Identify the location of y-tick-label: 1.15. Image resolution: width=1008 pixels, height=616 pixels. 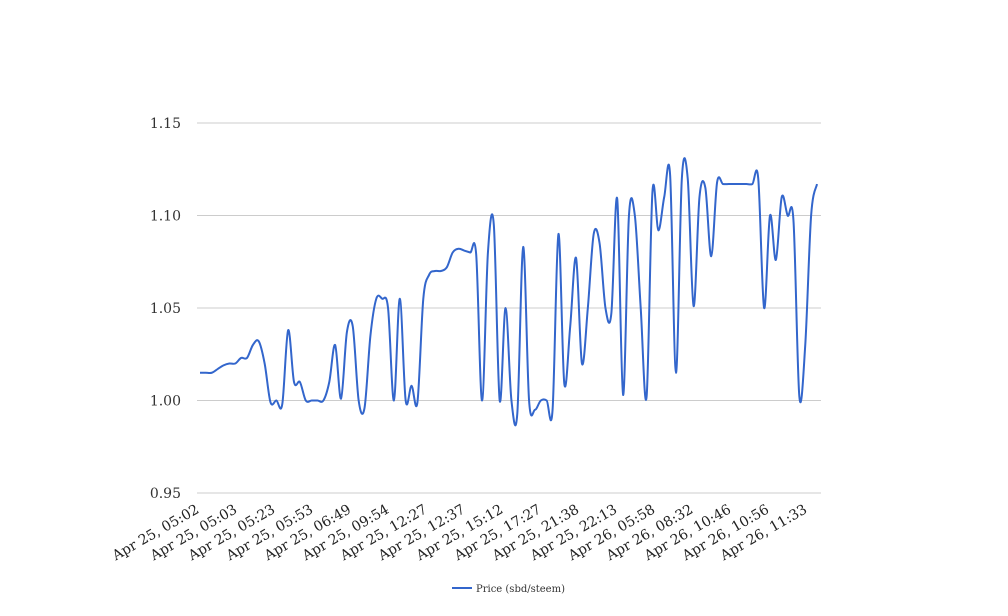
(165, 124).